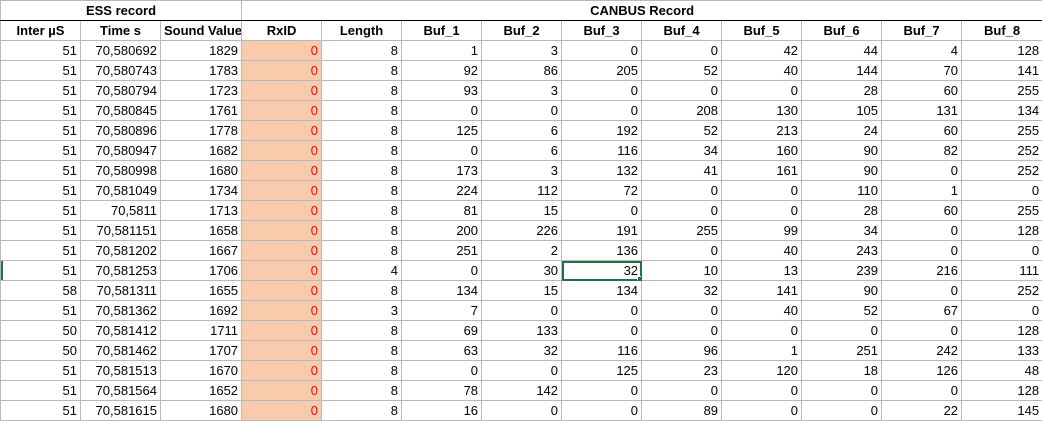  What do you see at coordinates (922, 91) in the screenshot?
I see `table-cell: 60` at bounding box center [922, 91].